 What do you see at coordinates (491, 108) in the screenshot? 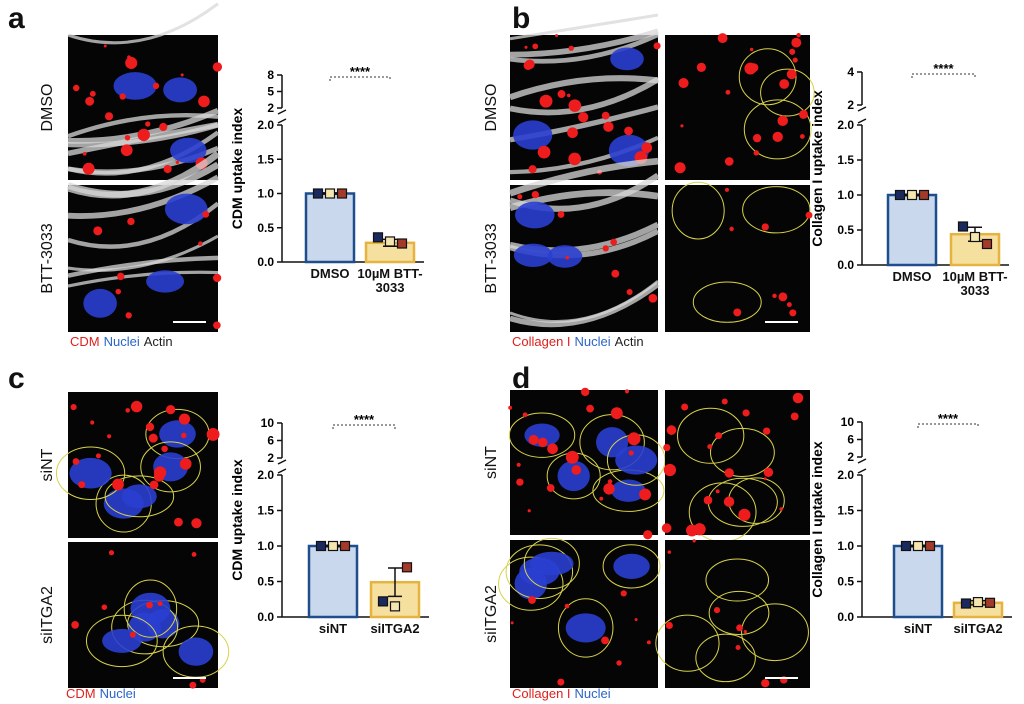
I see `row-label: DMSO` at bounding box center [491, 108].